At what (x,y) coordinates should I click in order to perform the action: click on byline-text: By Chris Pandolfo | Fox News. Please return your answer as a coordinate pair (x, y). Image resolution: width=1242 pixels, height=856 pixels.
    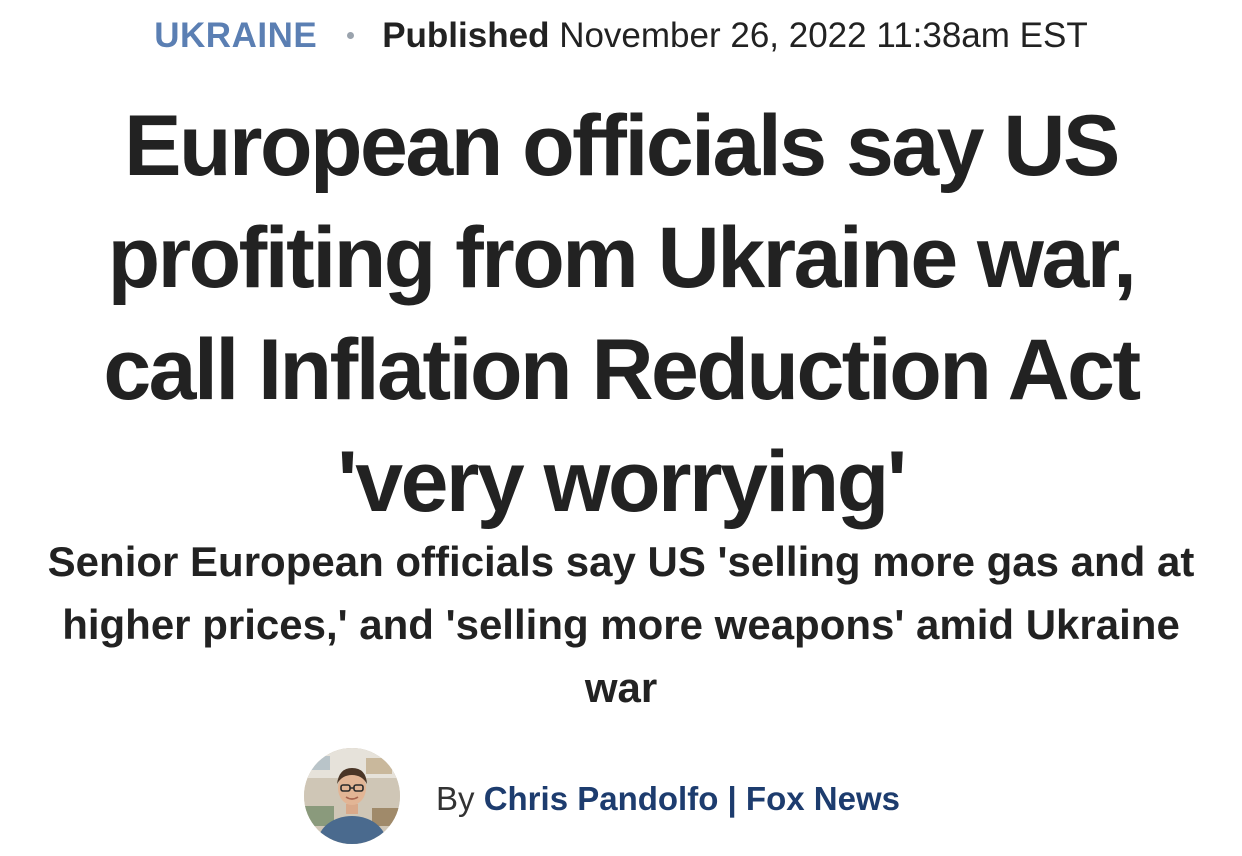
    Looking at the image, I should click on (668, 799).